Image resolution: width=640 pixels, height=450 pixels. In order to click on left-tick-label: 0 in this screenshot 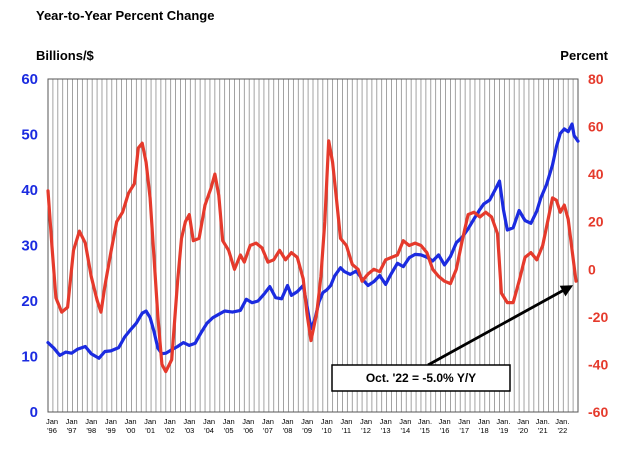, I will do `click(34, 412)`.